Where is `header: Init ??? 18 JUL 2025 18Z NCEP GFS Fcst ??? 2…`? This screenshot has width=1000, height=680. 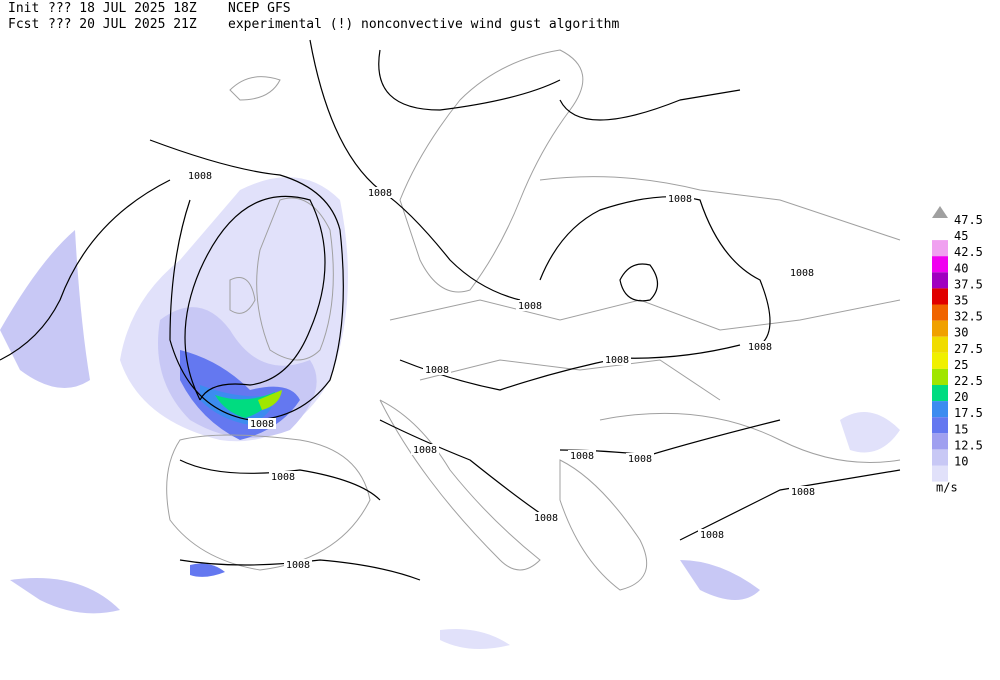 header: Init ??? 18 JUL 2025 18Z NCEP GFS Fcst ??? 2… is located at coordinates (314, 16).